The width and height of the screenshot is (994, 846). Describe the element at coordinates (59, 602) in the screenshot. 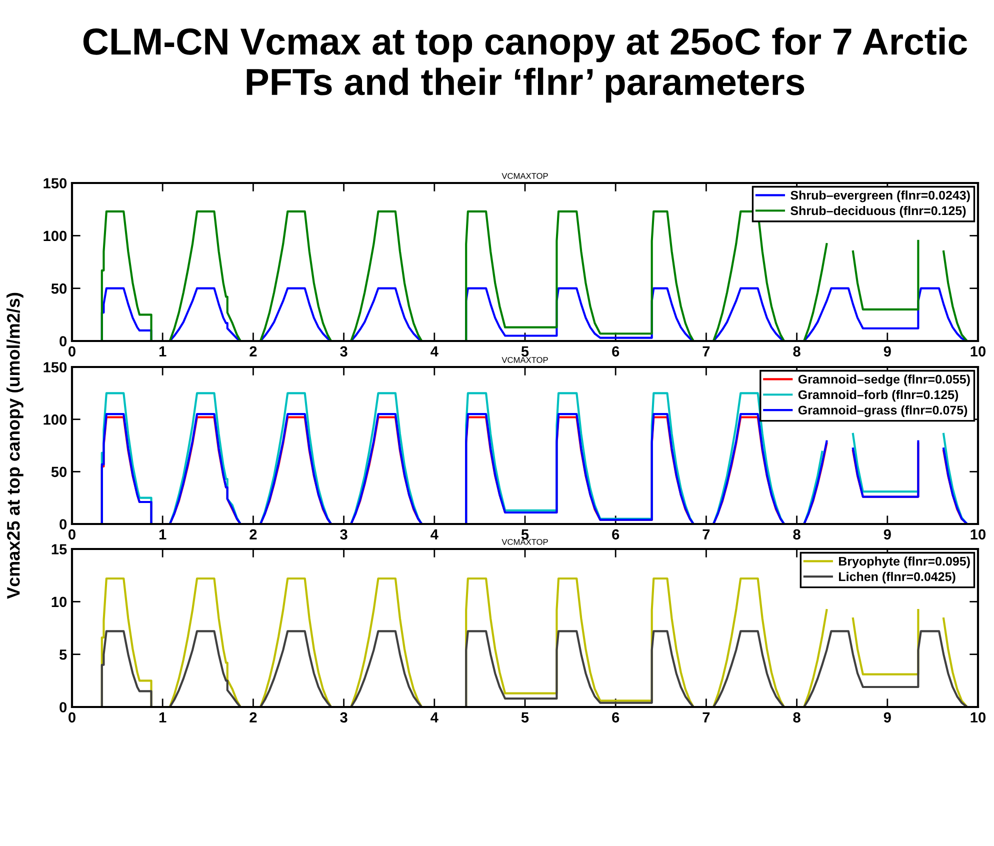

I see `y-tick-label: 10` at that location.